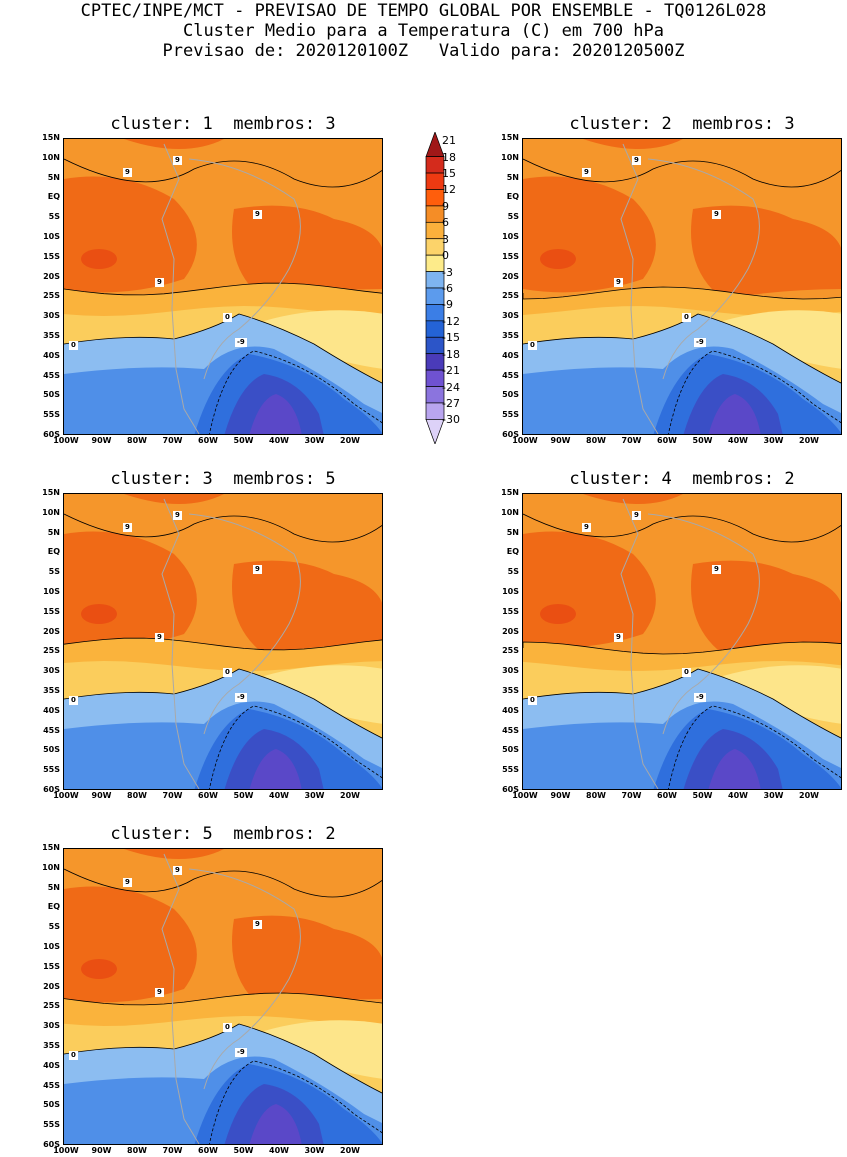 The image size is (847, 1157). Describe the element at coordinates (682, 479) in the screenshot. I see `panel-title: cluster: 4 membros: 2` at that location.